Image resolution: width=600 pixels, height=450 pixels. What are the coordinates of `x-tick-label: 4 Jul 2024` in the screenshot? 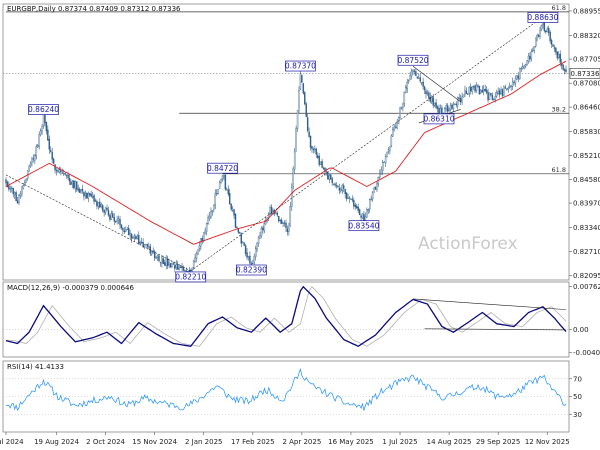 It's located at (12, 442).